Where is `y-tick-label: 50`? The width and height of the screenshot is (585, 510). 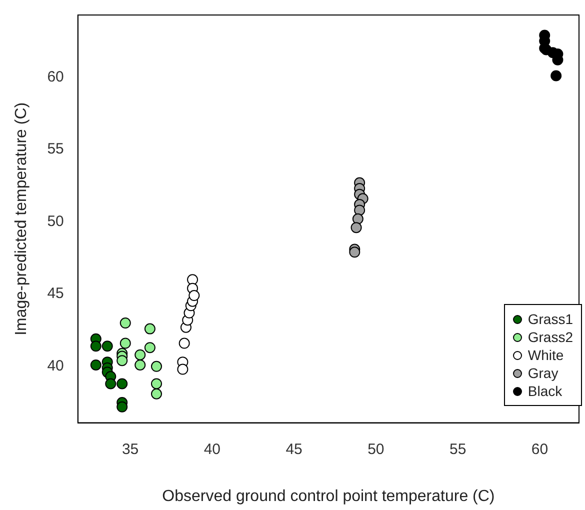
y-tick-label: 50 is located at coordinates (55, 221).